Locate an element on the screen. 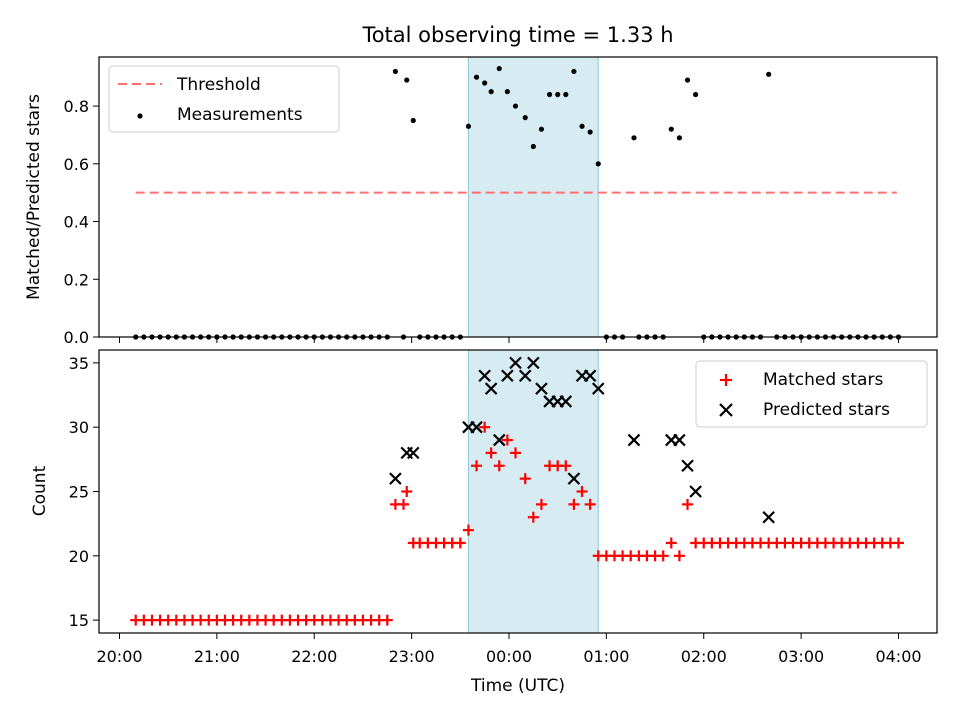  x-tick-label: 22:00 is located at coordinates (314, 656).